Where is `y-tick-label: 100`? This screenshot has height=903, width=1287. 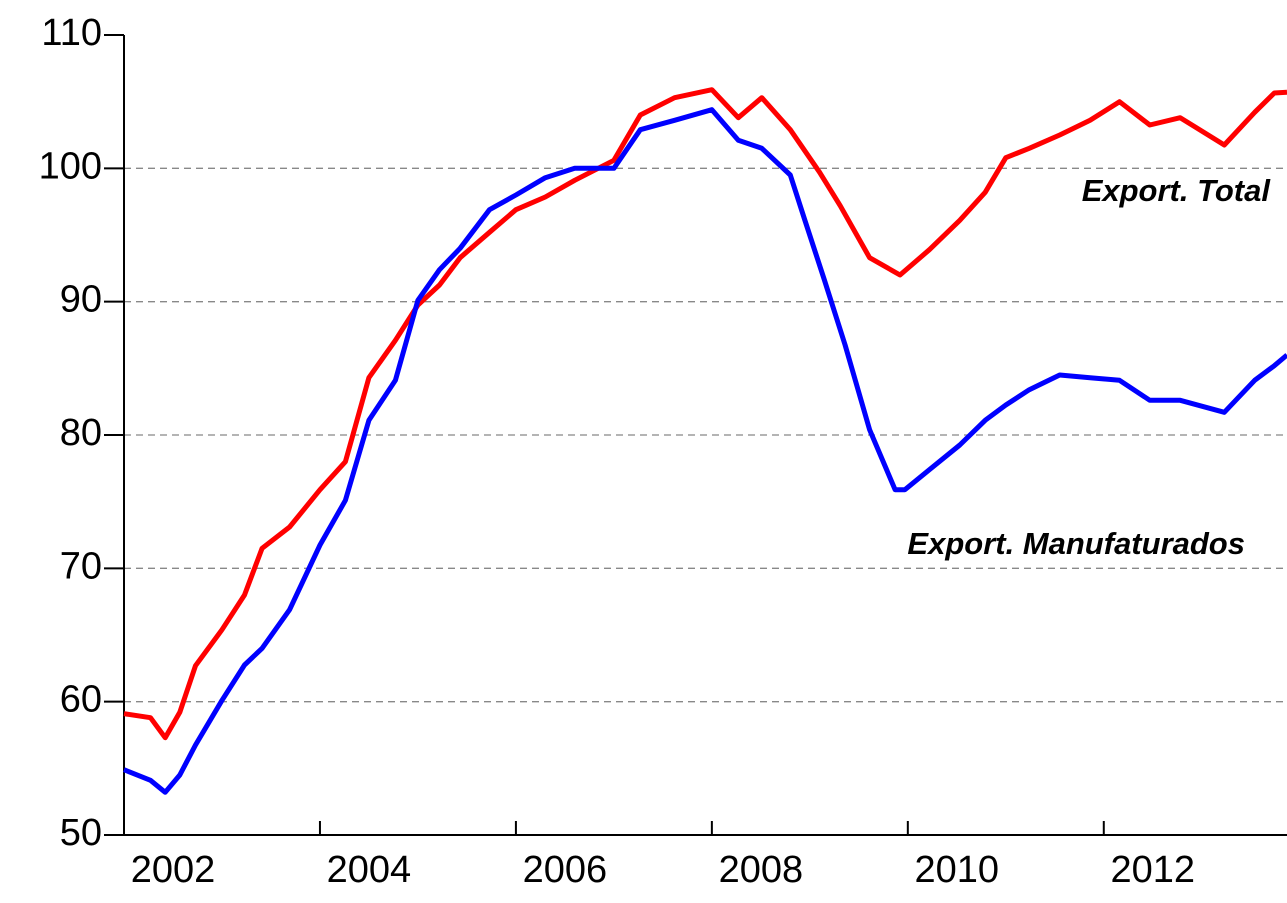 y-tick-label: 100 is located at coordinates (70, 166).